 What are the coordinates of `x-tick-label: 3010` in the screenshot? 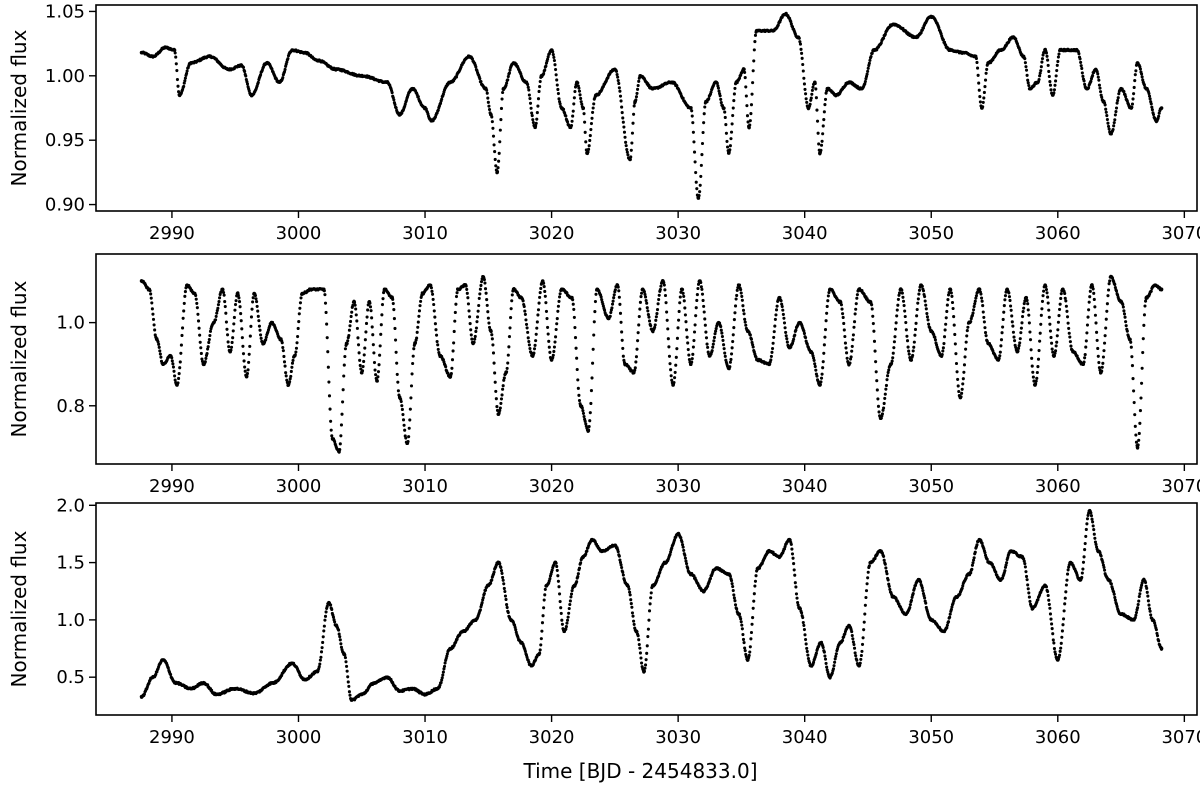 It's located at (425, 233).